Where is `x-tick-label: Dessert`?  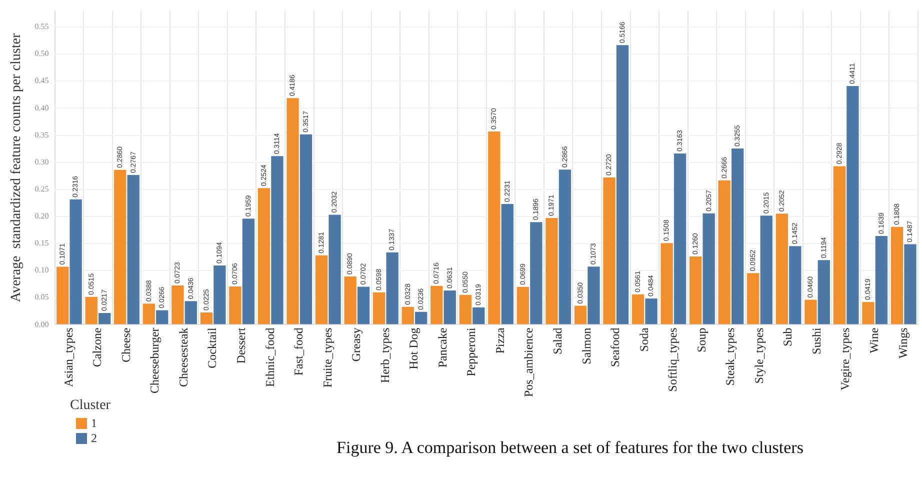
x-tick-label: Dessert is located at coordinates (241, 345).